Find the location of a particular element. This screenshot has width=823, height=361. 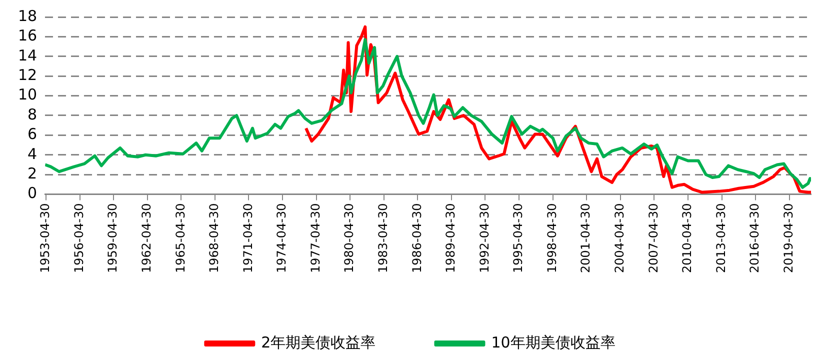

x-tick-label: 1956-04-30 is located at coordinates (79, 238).